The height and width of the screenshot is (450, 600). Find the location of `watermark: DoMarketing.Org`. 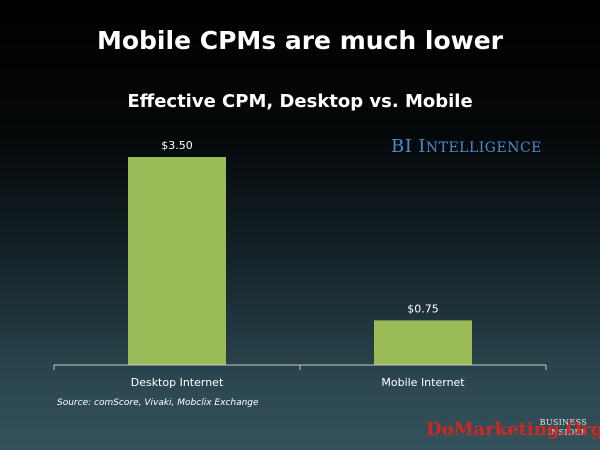

watermark: DoMarketing.Org is located at coordinates (513, 429).